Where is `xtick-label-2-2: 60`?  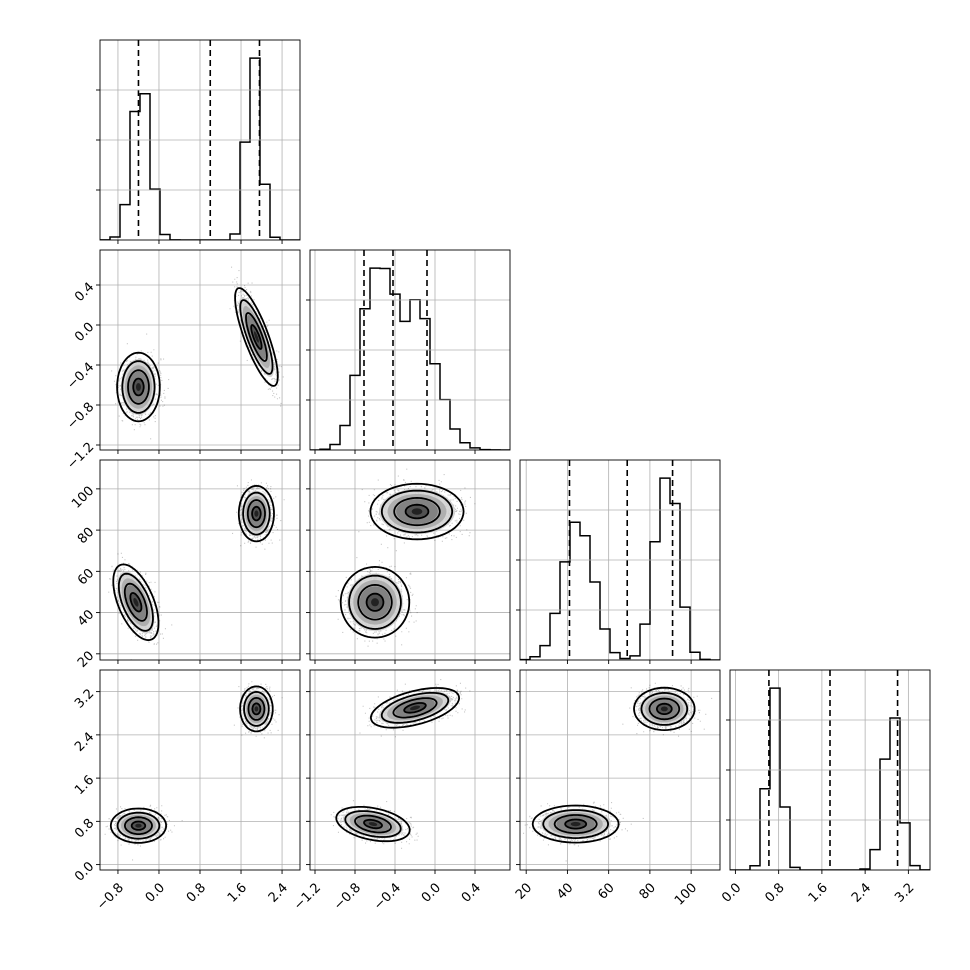
xtick-label-2-2: 60 is located at coordinates (606, 891).